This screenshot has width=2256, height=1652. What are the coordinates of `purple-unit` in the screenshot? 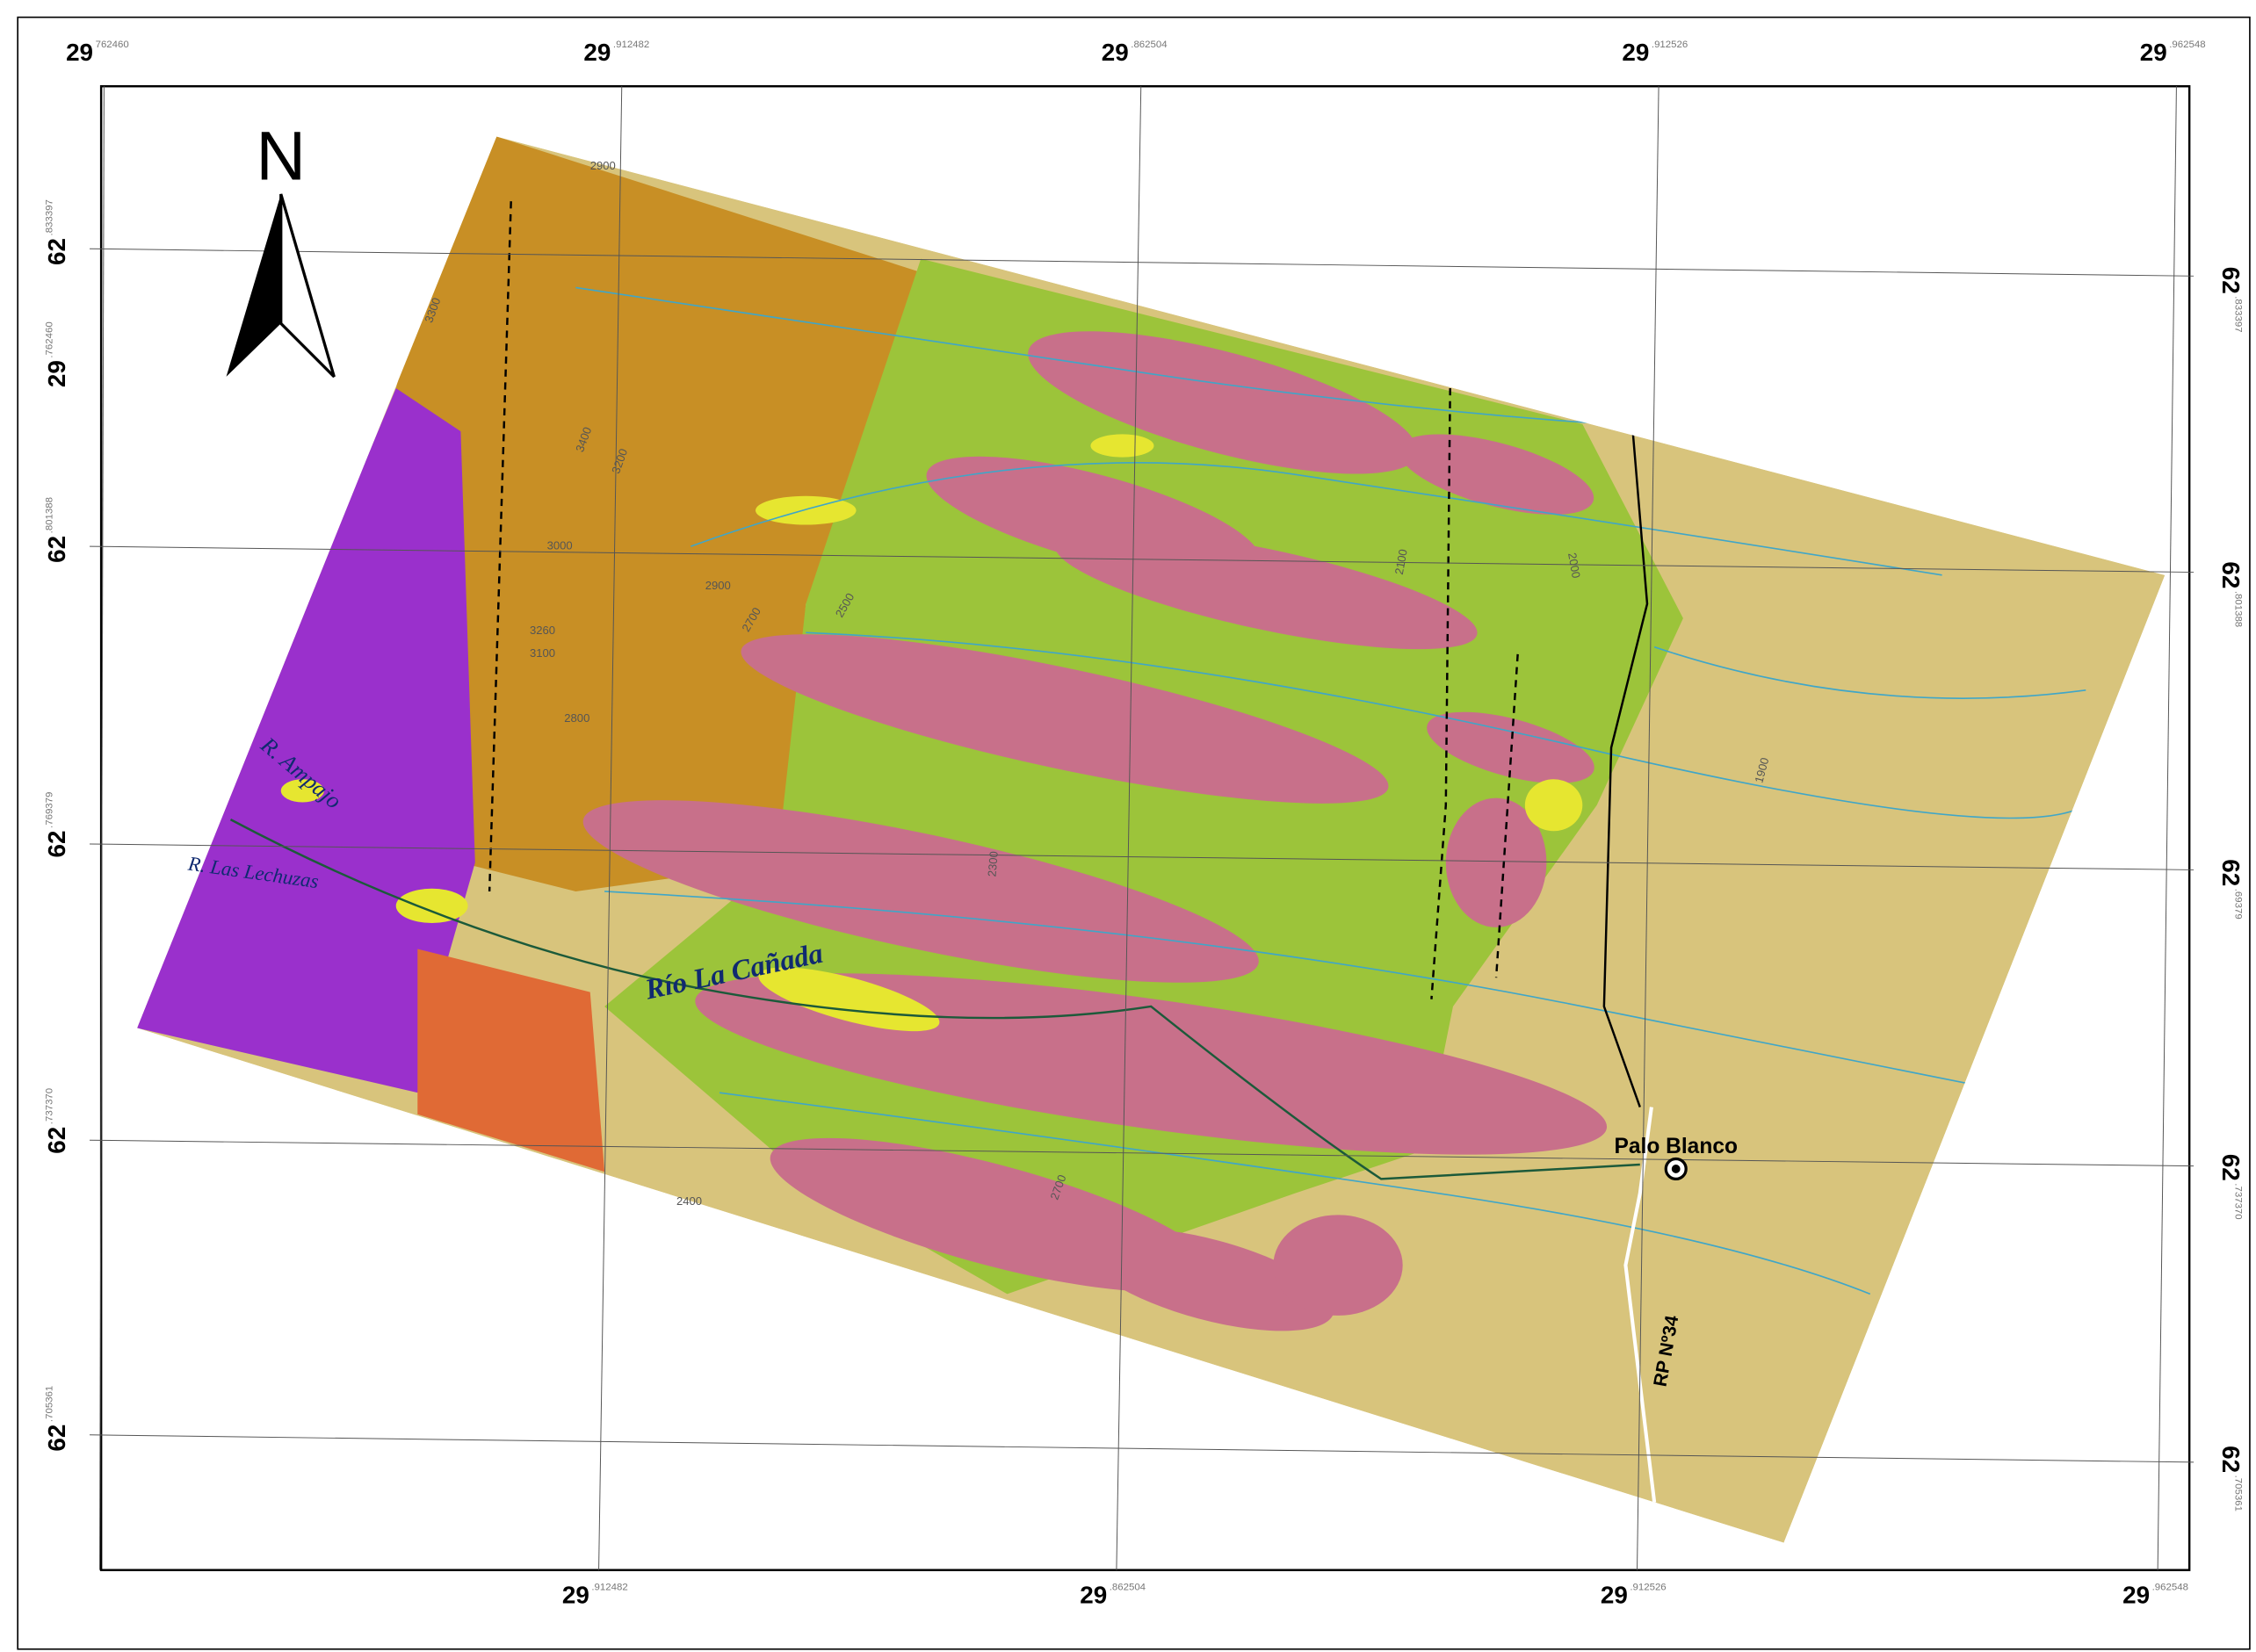 It's located at (306, 740).